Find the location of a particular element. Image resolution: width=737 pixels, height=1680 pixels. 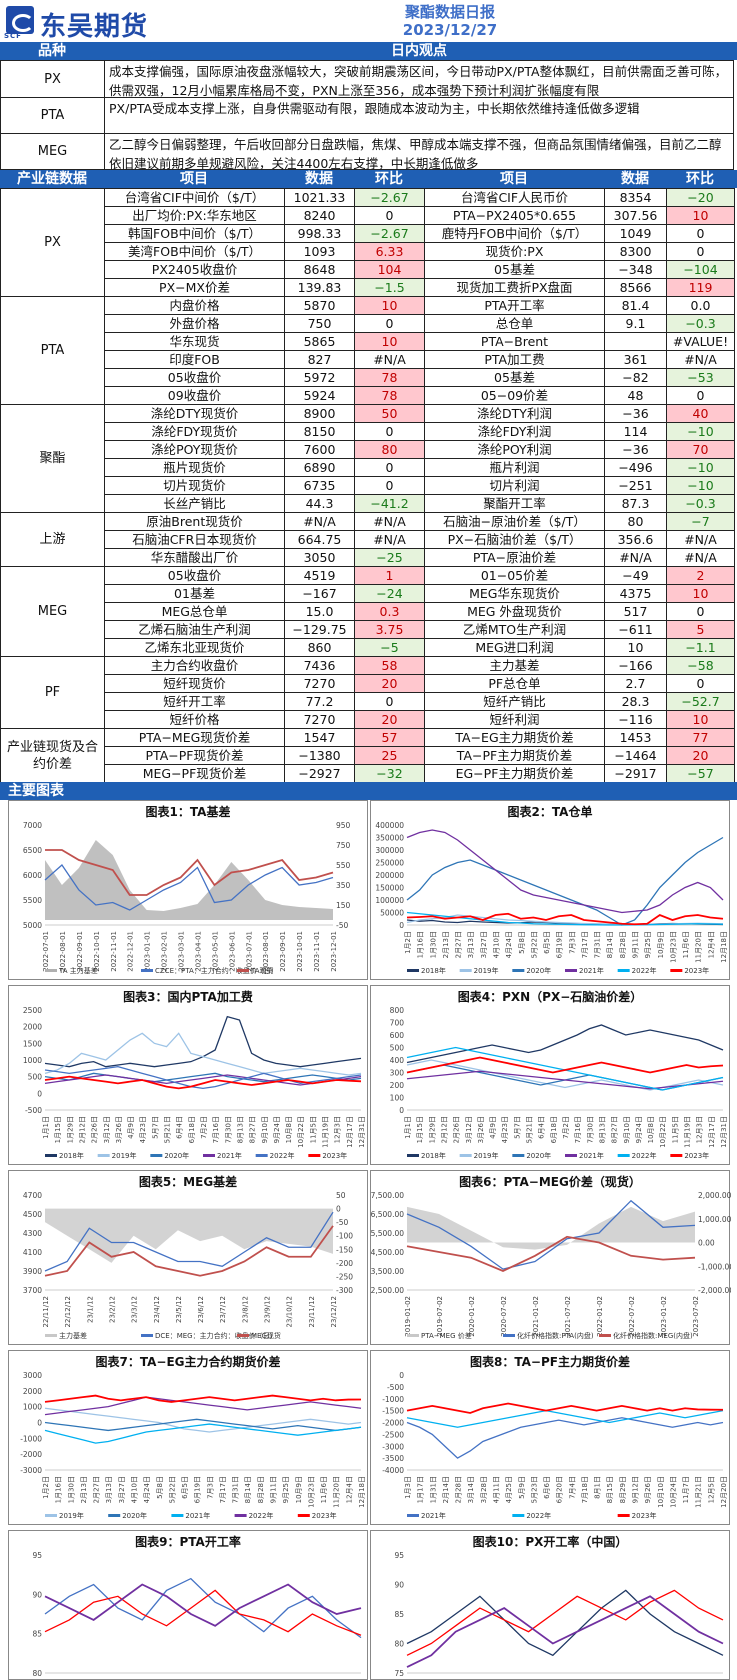

y-right-tick-label: 0.00 is located at coordinates (706, 1243).